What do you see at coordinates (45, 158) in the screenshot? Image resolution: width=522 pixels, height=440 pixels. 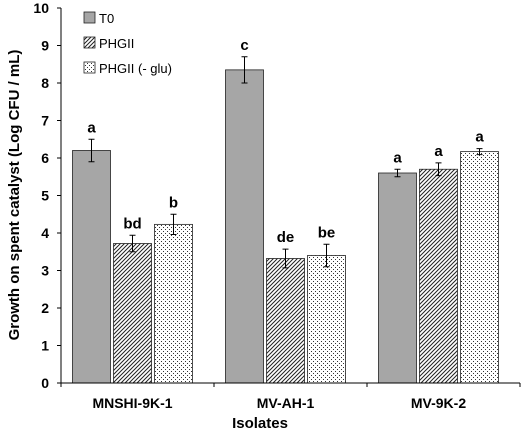 I see `y-tick-label: 6` at bounding box center [45, 158].